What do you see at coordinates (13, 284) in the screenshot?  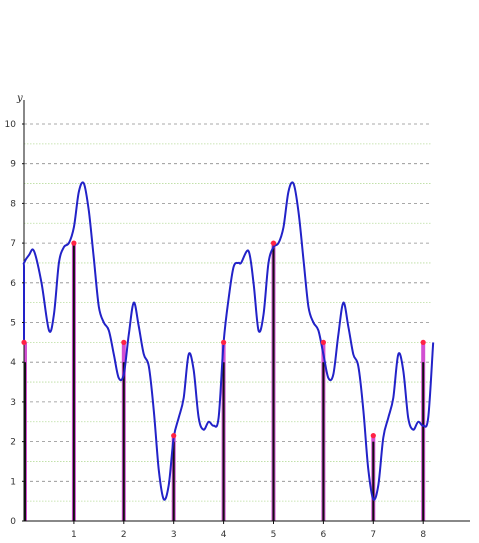 I see `y-tick-label: 6` at bounding box center [13, 284].